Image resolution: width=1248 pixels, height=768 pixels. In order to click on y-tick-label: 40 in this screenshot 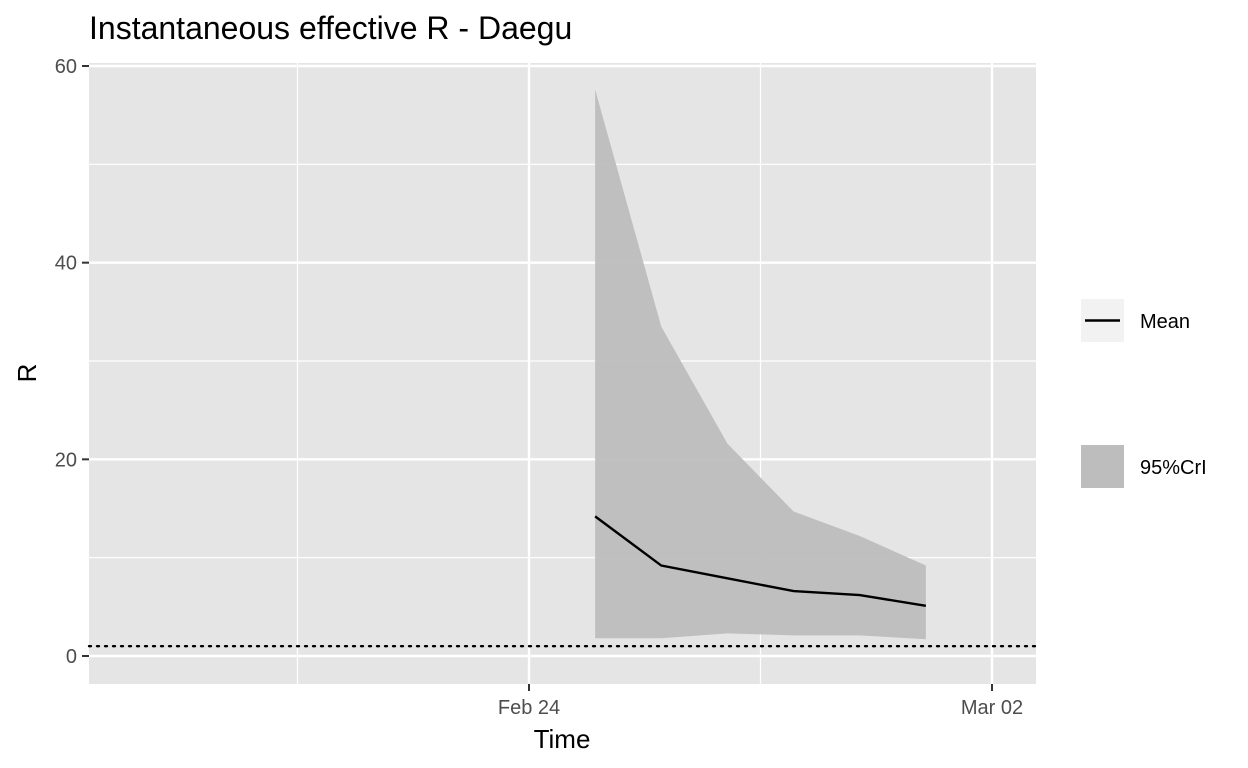, I will do `click(66, 264)`.